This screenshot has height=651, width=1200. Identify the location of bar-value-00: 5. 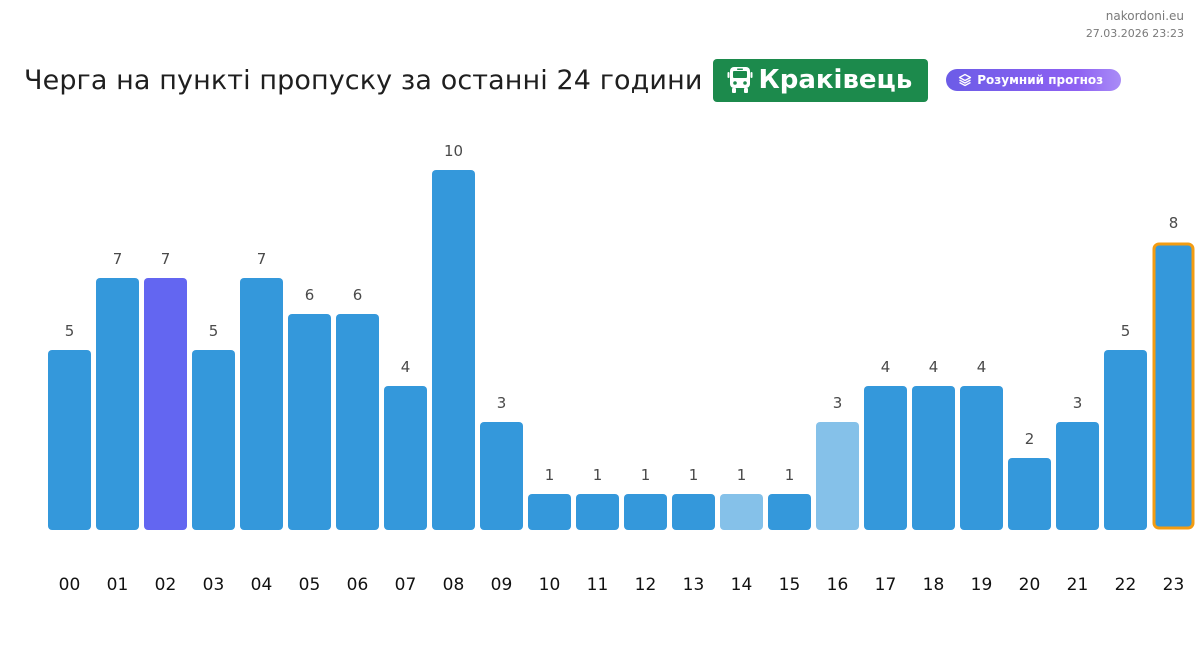
(70, 331).